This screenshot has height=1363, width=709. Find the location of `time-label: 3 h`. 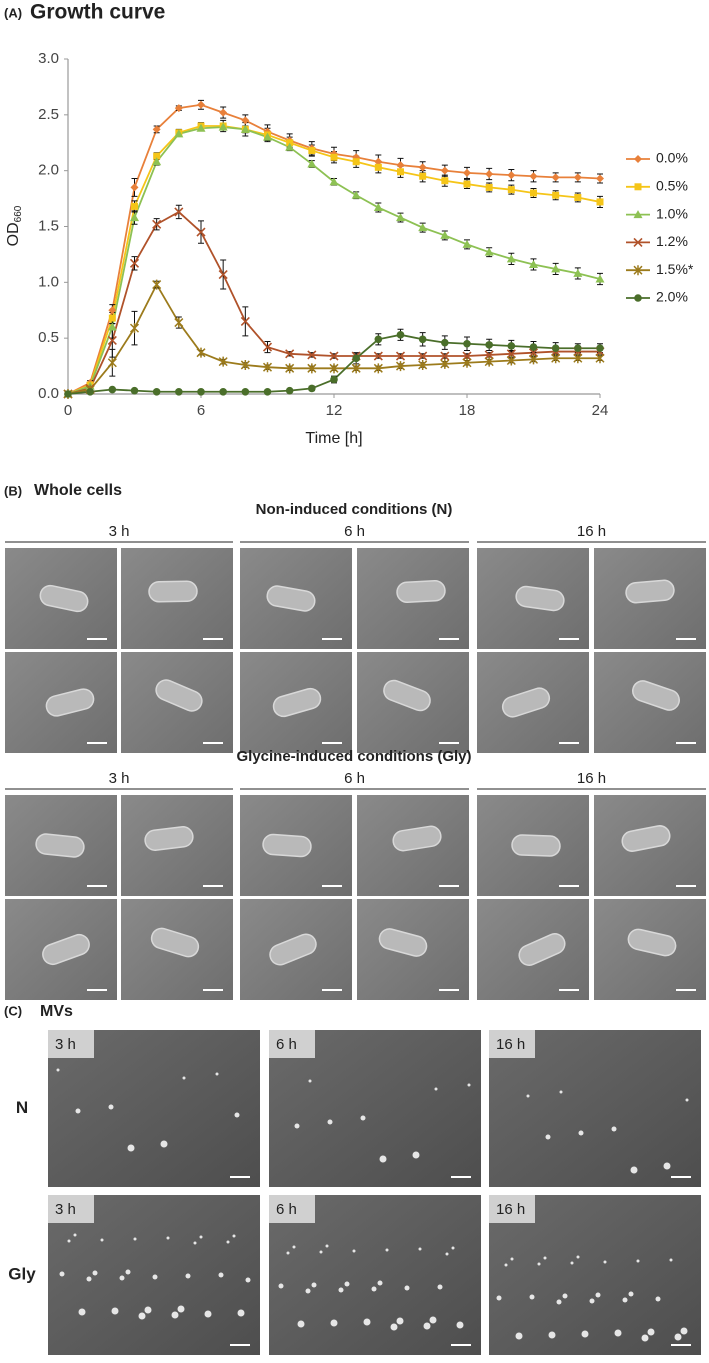

time-label: 3 h is located at coordinates (65, 1044).